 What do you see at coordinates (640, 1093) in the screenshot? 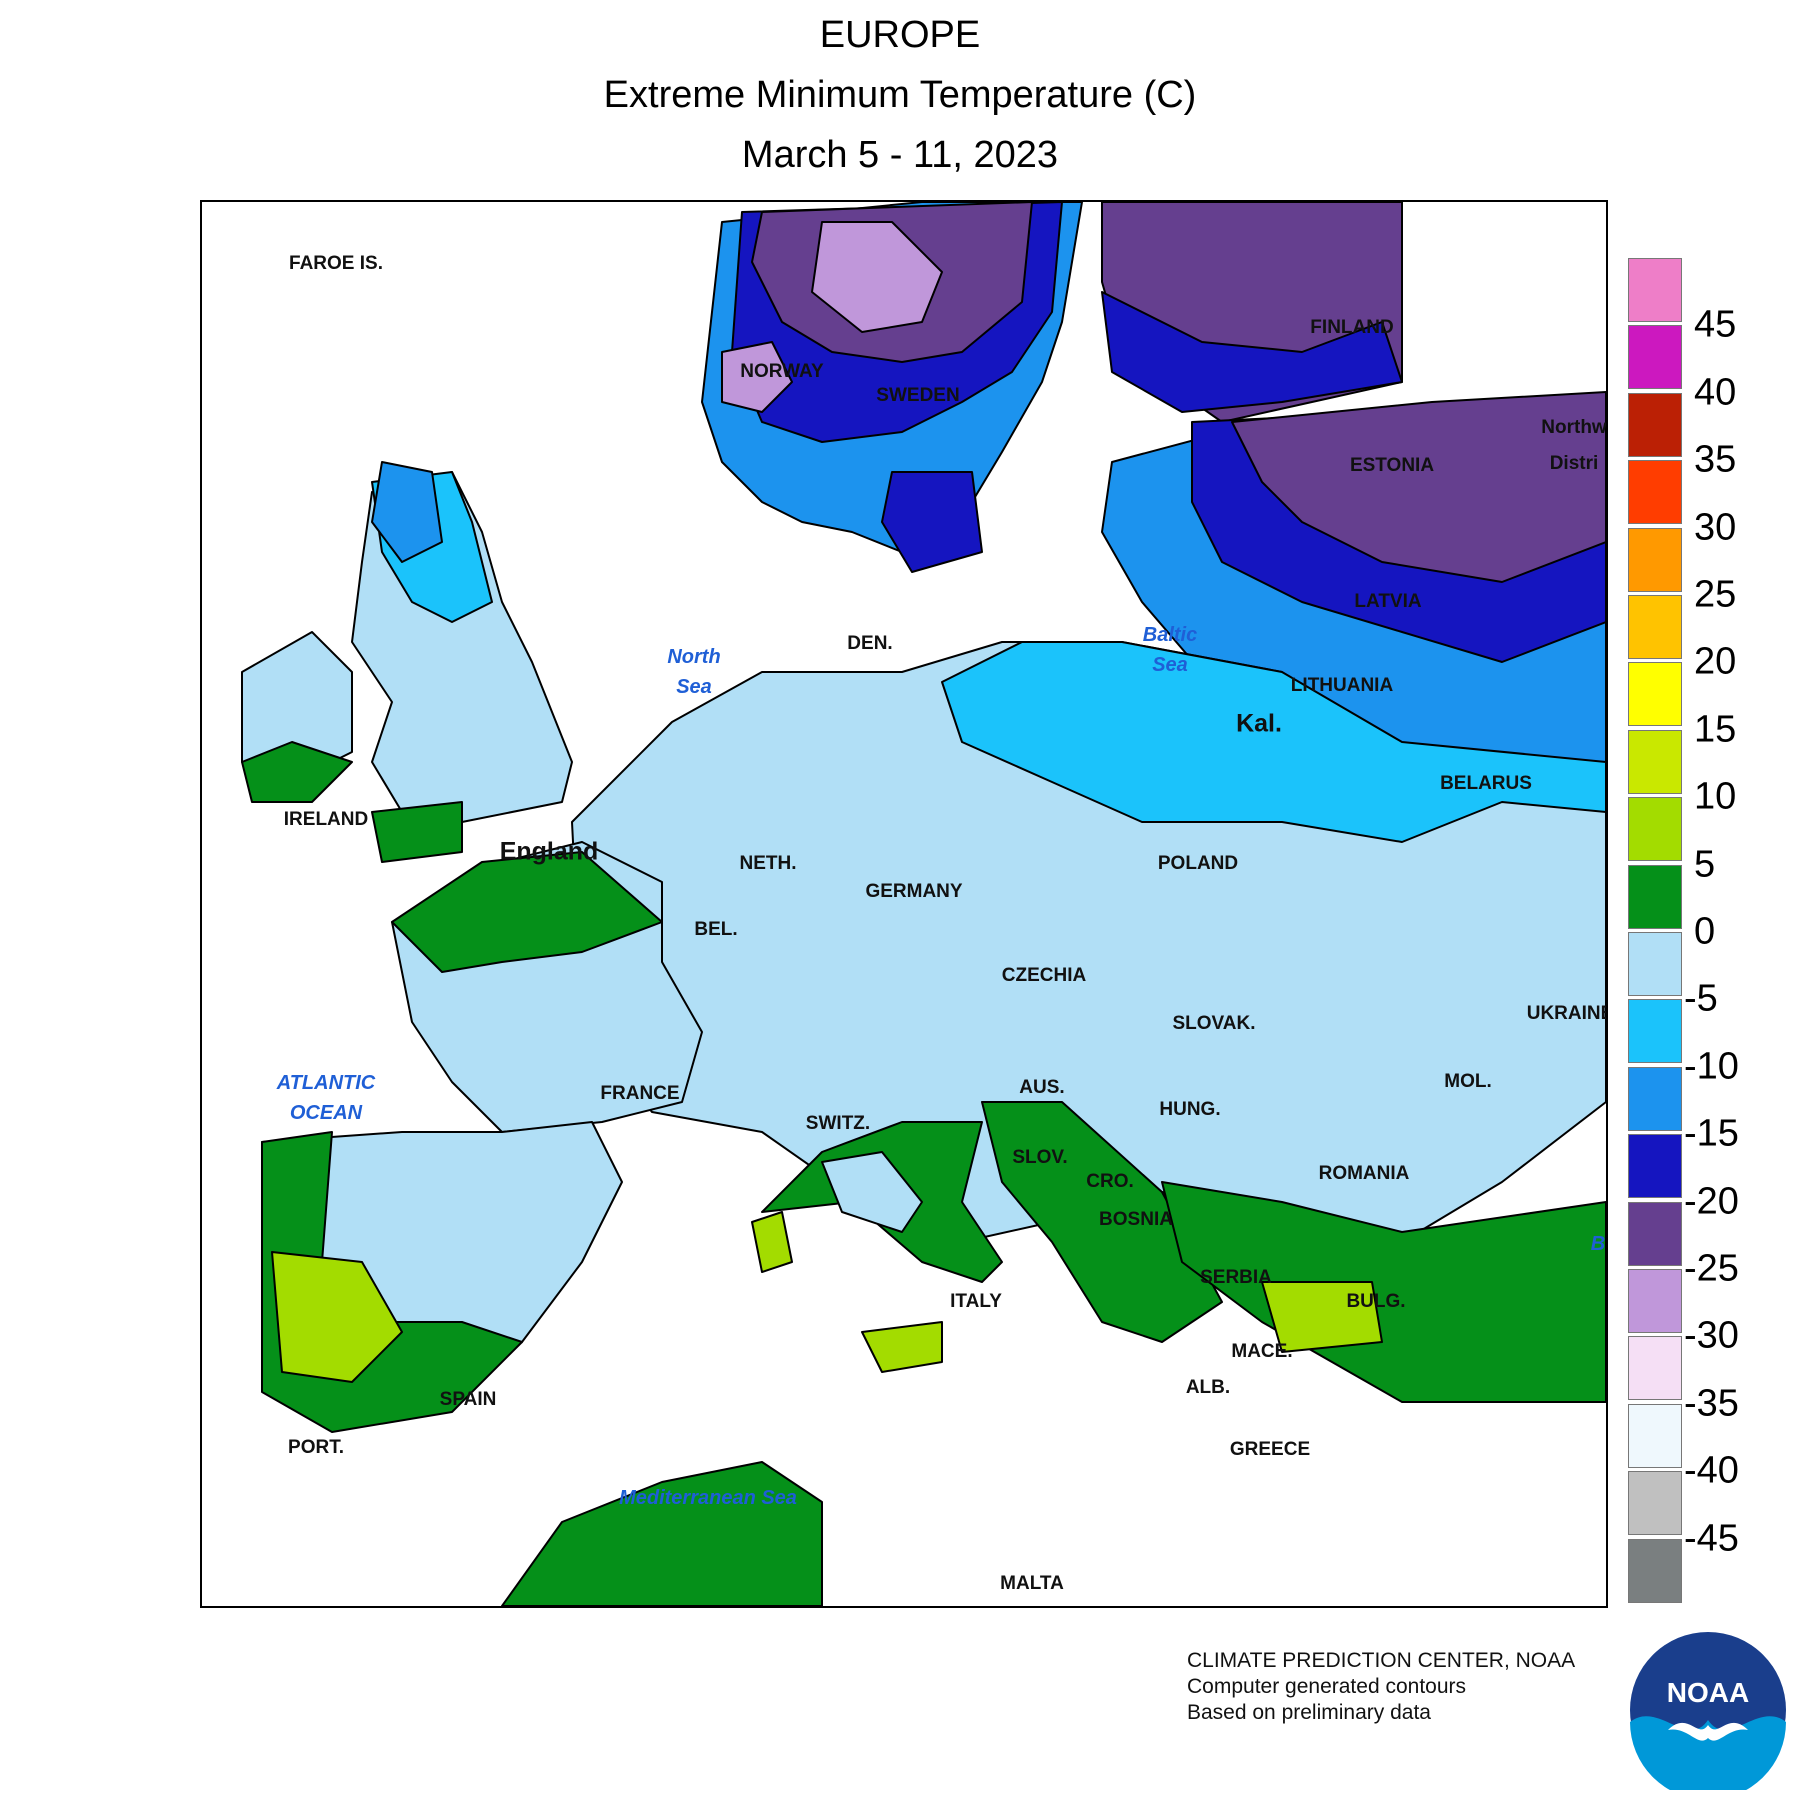
I see `label-france: FRANCE` at bounding box center [640, 1093].